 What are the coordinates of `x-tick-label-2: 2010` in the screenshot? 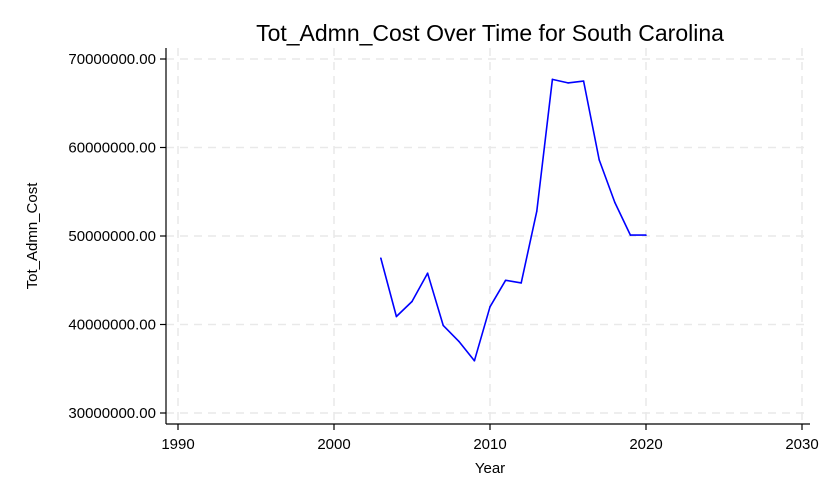 It's located at (489, 444).